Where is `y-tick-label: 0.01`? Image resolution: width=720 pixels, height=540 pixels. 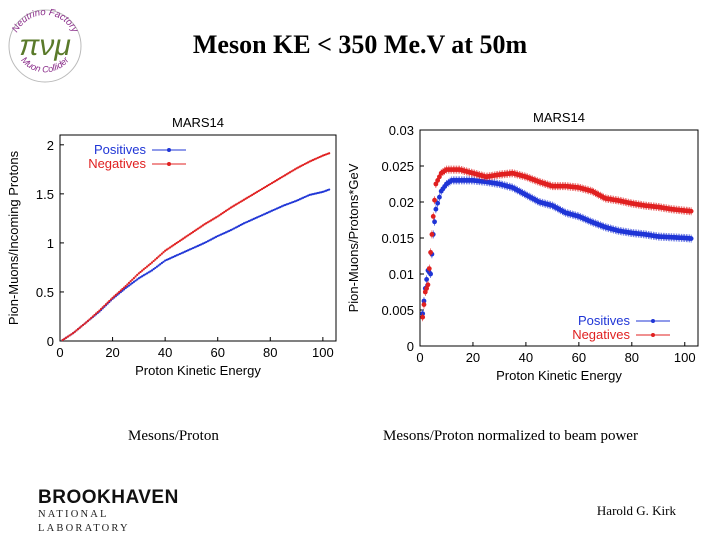 y-tick-label: 0.01 is located at coordinates (401, 274).